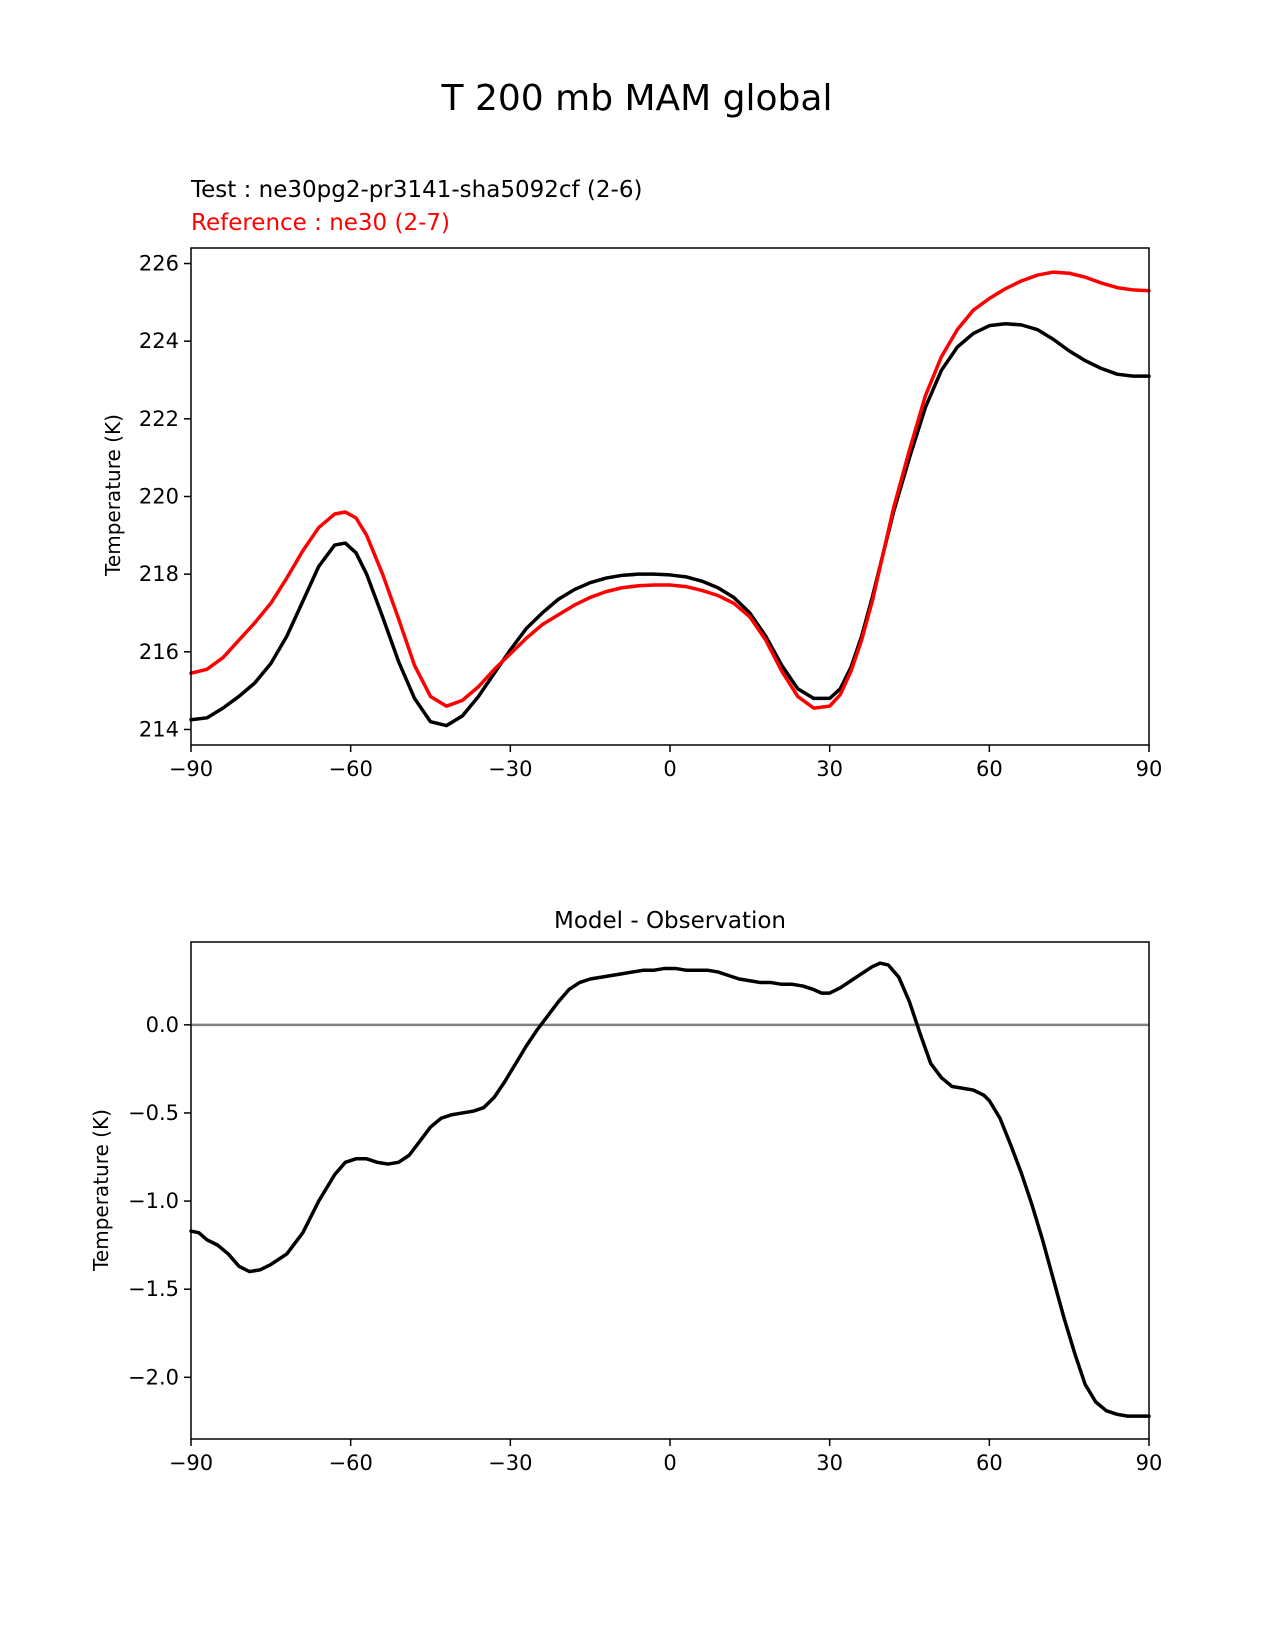 Image resolution: width=1275 pixels, height=1650 pixels. Describe the element at coordinates (159, 729) in the screenshot. I see `y-tick-label: 214` at that location.